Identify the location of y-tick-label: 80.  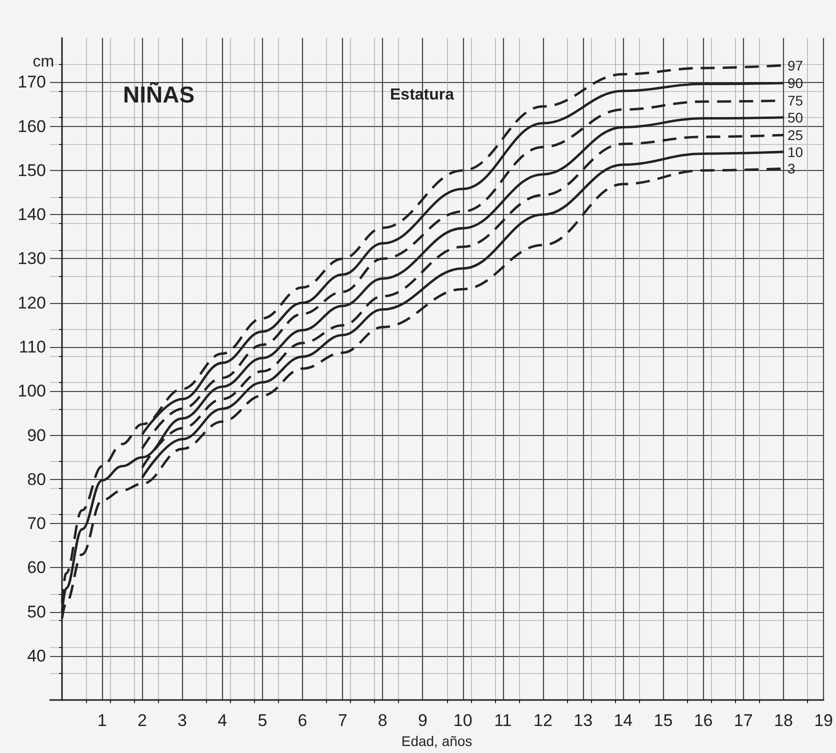
(36, 479).